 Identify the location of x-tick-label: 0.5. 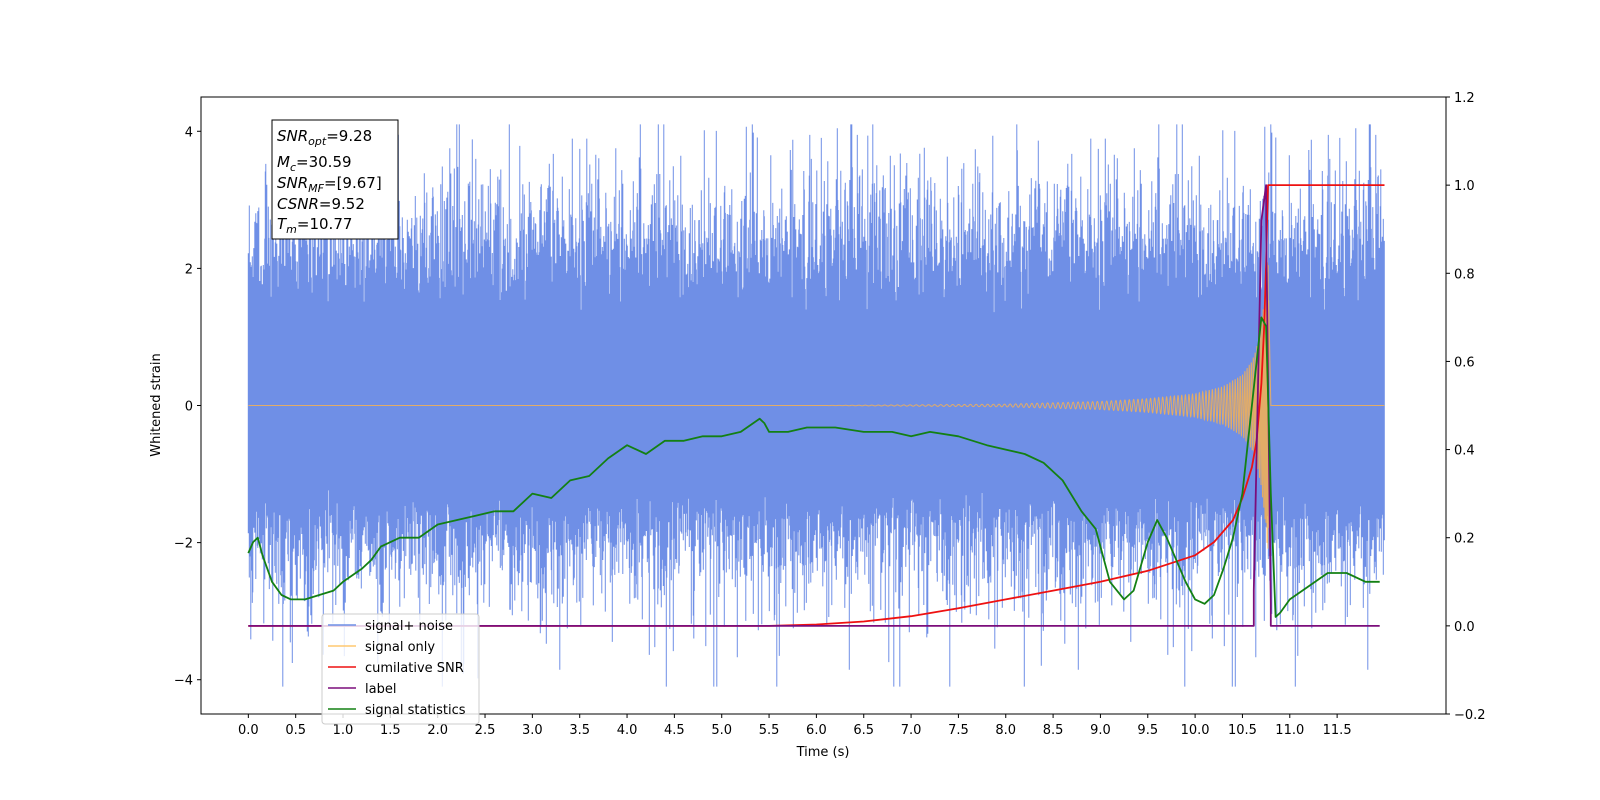
(295, 730).